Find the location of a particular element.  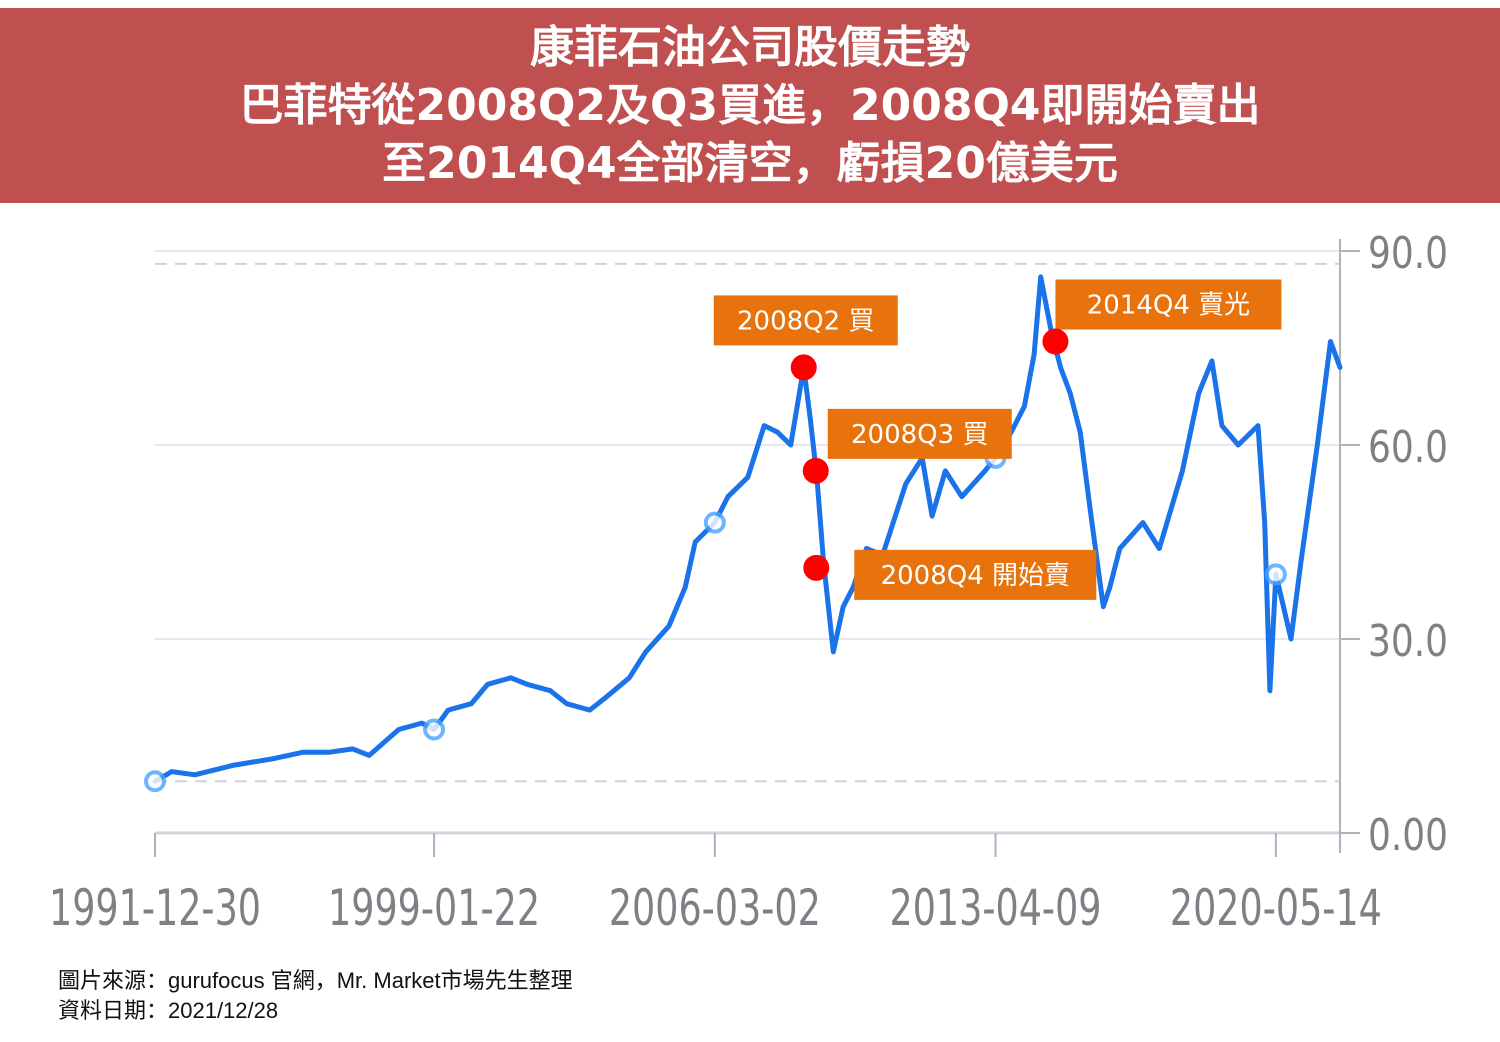

y-tick-label: 30.0 is located at coordinates (1408, 641).